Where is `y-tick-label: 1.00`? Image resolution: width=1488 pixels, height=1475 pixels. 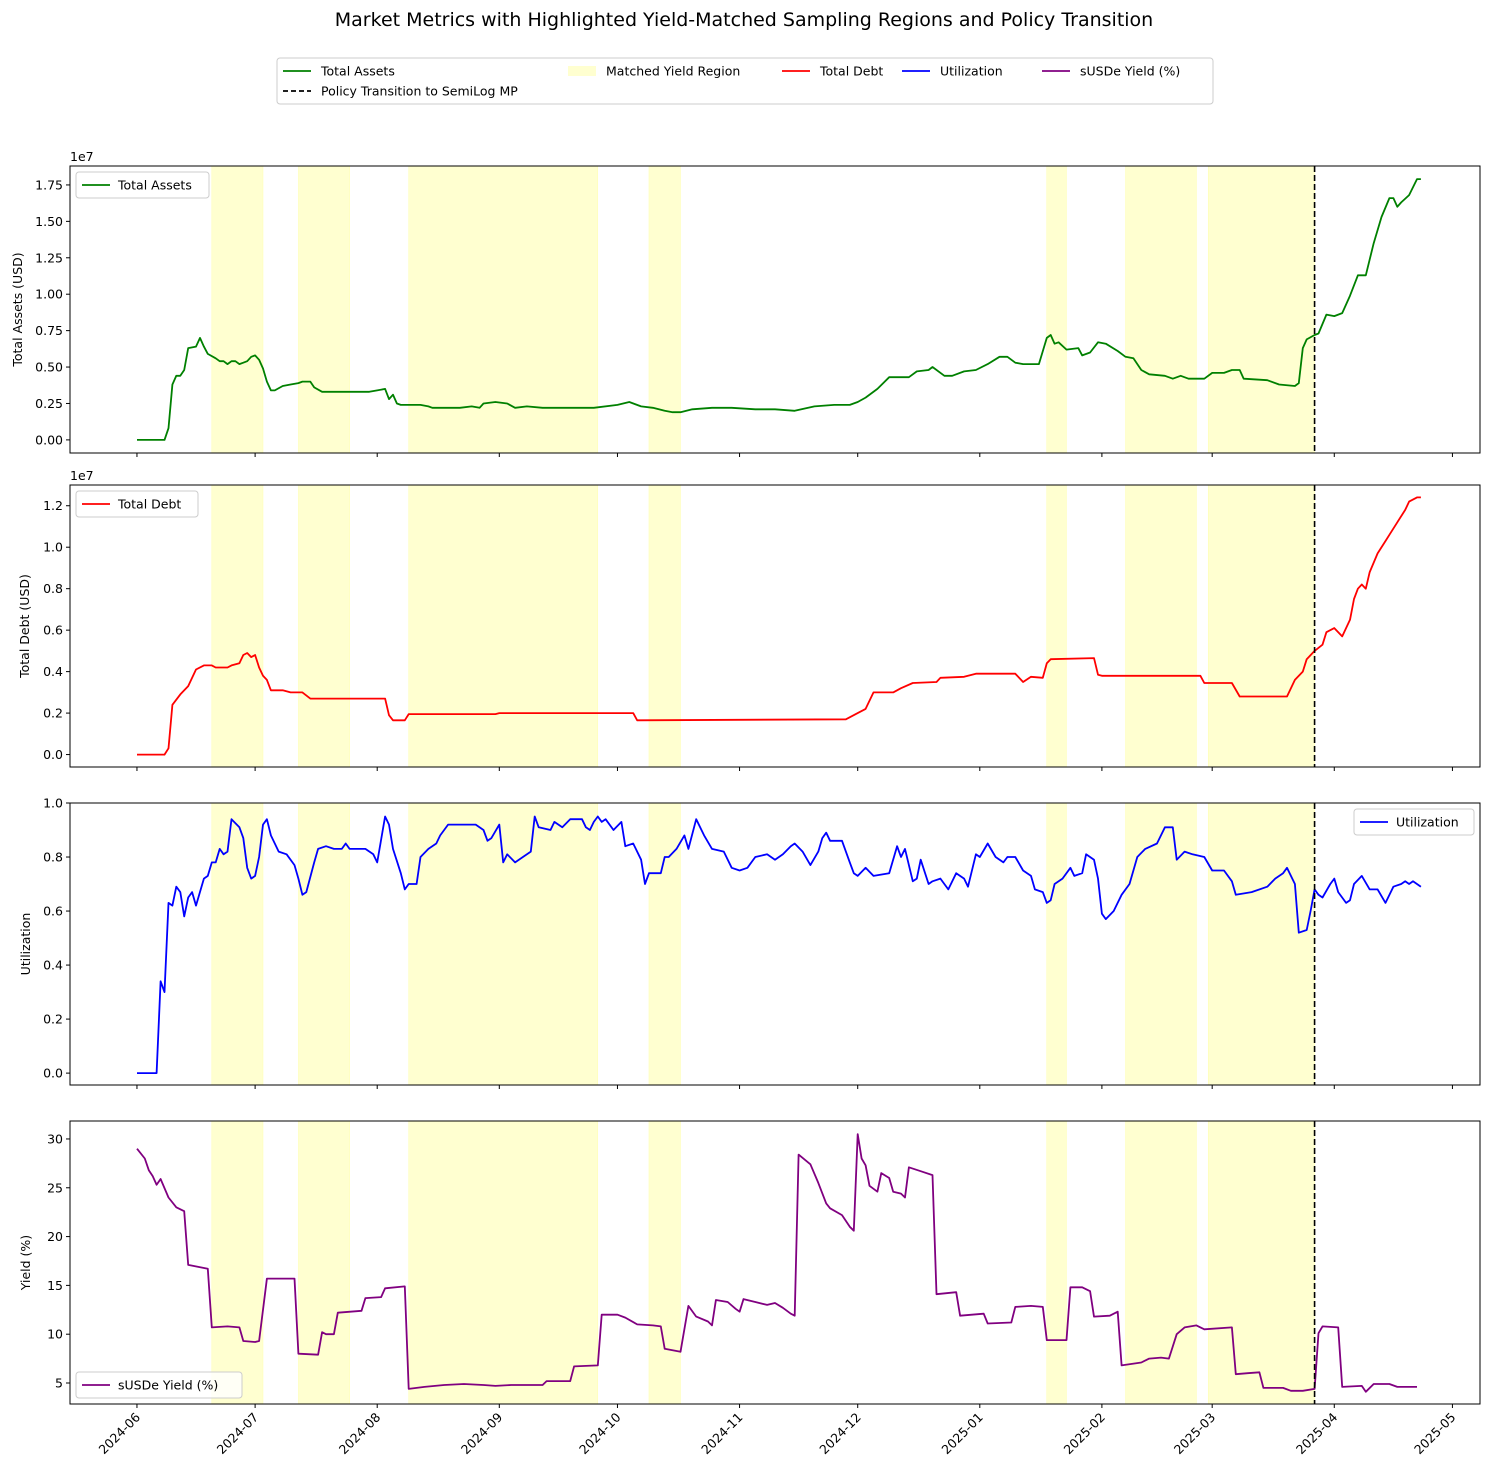 y-tick-label: 1.00 is located at coordinates (49, 294).